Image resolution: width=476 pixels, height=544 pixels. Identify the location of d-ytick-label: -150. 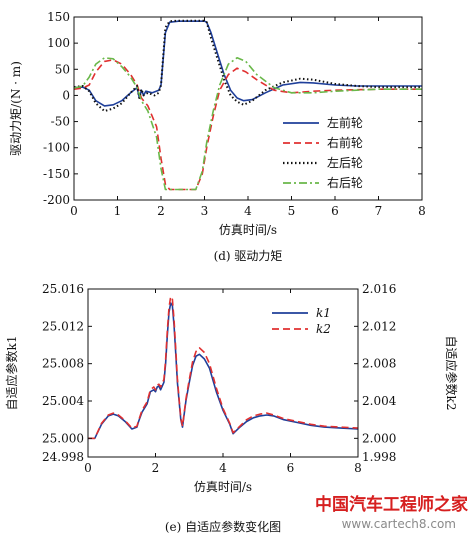
(56, 174).